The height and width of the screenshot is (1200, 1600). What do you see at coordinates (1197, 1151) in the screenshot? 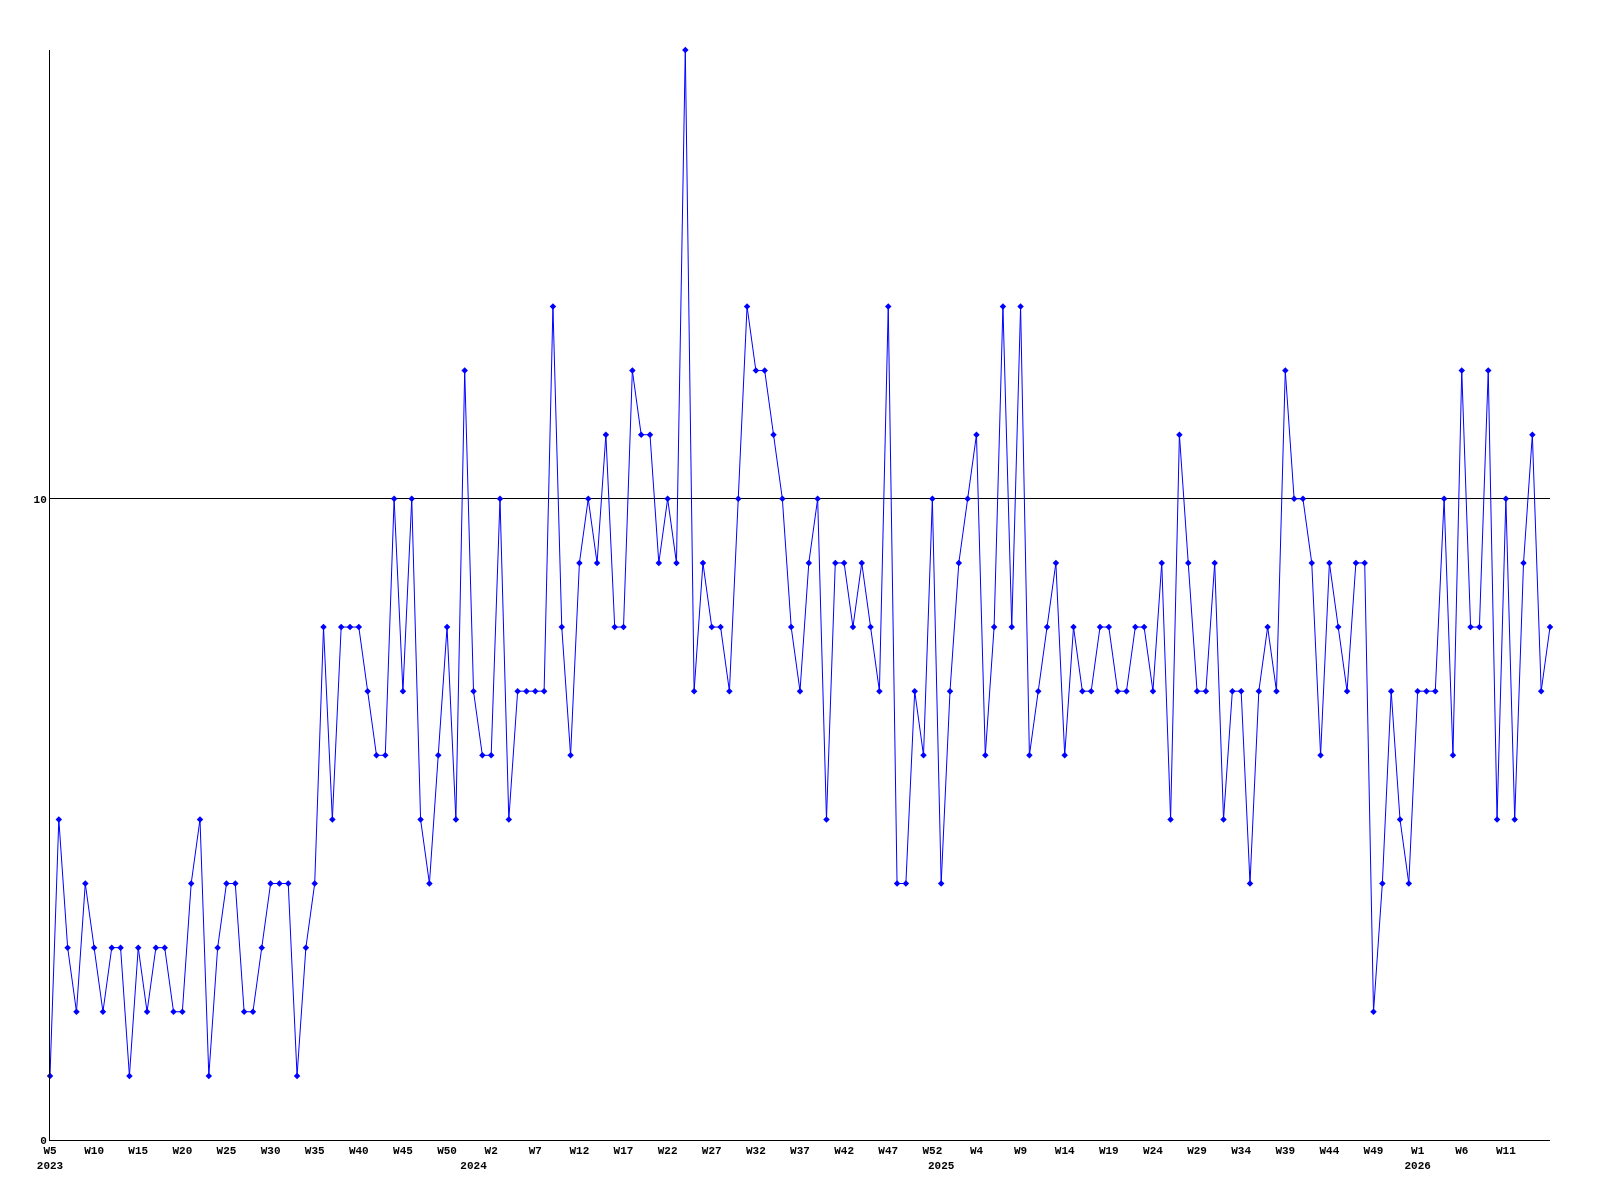
I see `x-tick-label: W29` at bounding box center [1197, 1151].